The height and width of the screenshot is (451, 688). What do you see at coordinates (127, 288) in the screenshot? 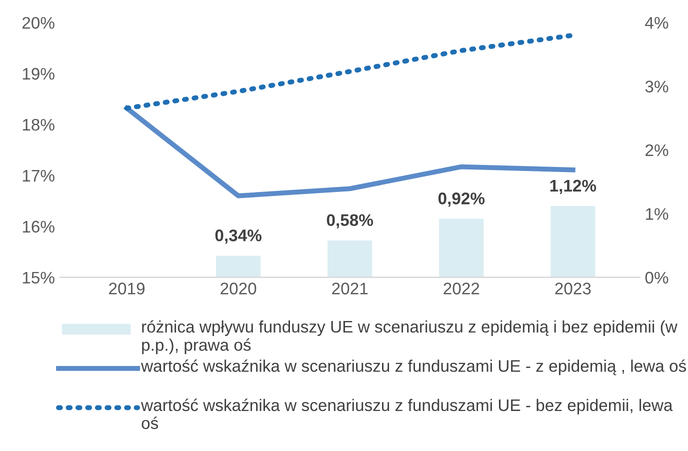
I see `x-tick-label: 2019` at bounding box center [127, 288].